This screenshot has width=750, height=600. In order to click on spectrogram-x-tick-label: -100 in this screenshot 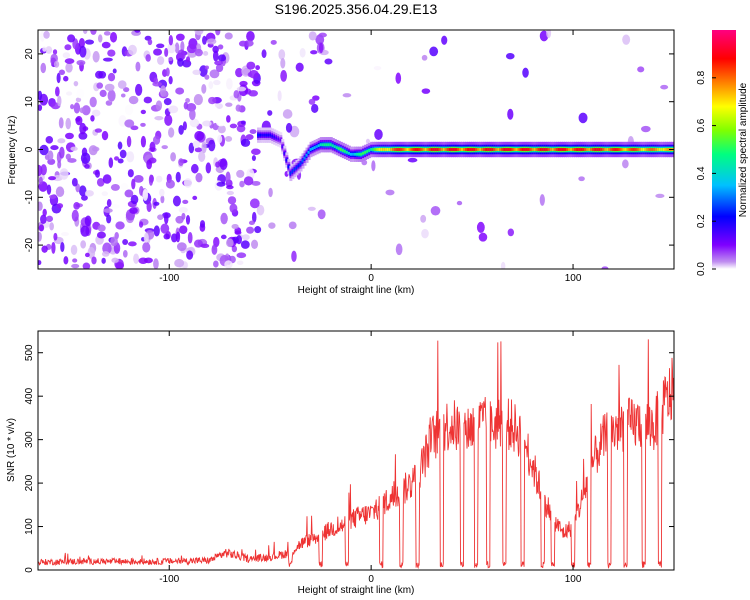, I will do `click(169, 278)`.